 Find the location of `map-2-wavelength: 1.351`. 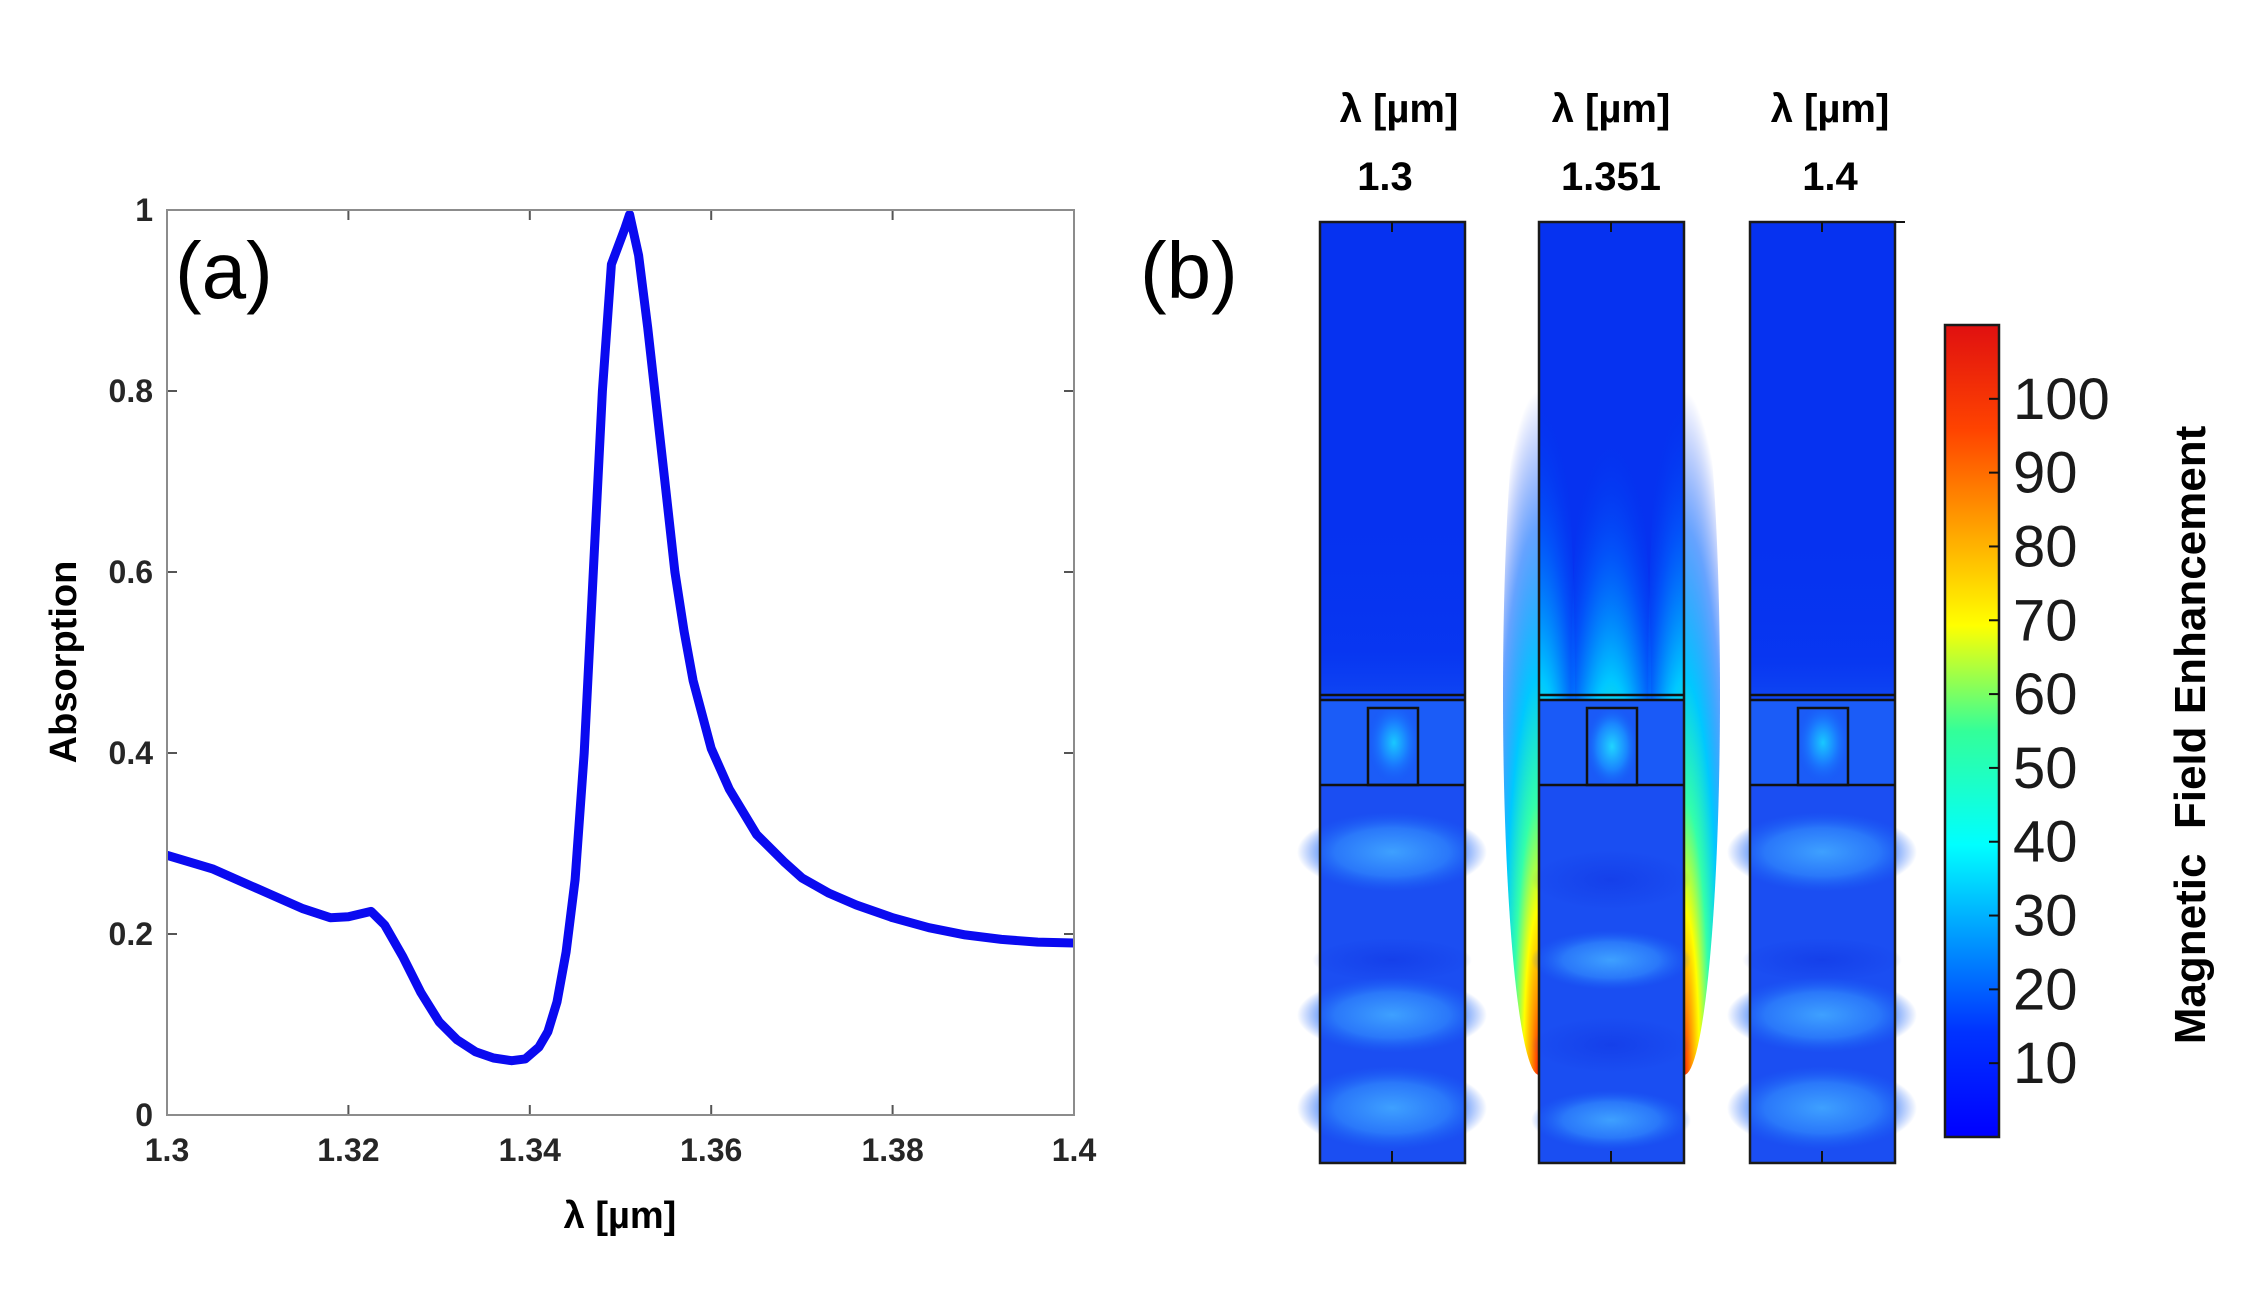

map-2-wavelength: 1.351 is located at coordinates (1611, 177).